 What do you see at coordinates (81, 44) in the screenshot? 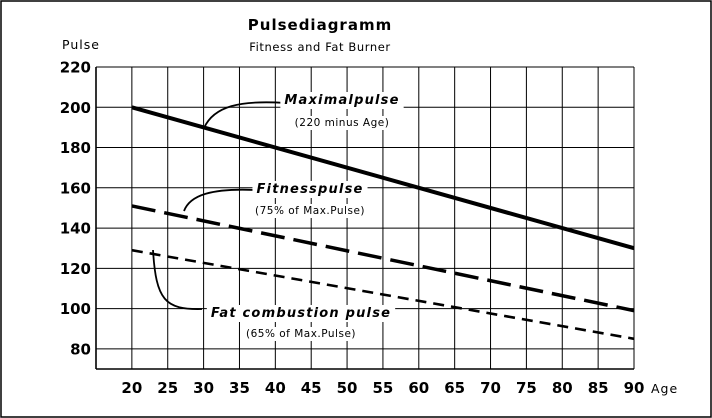
I see `y-axis-label: Pulse` at bounding box center [81, 44].